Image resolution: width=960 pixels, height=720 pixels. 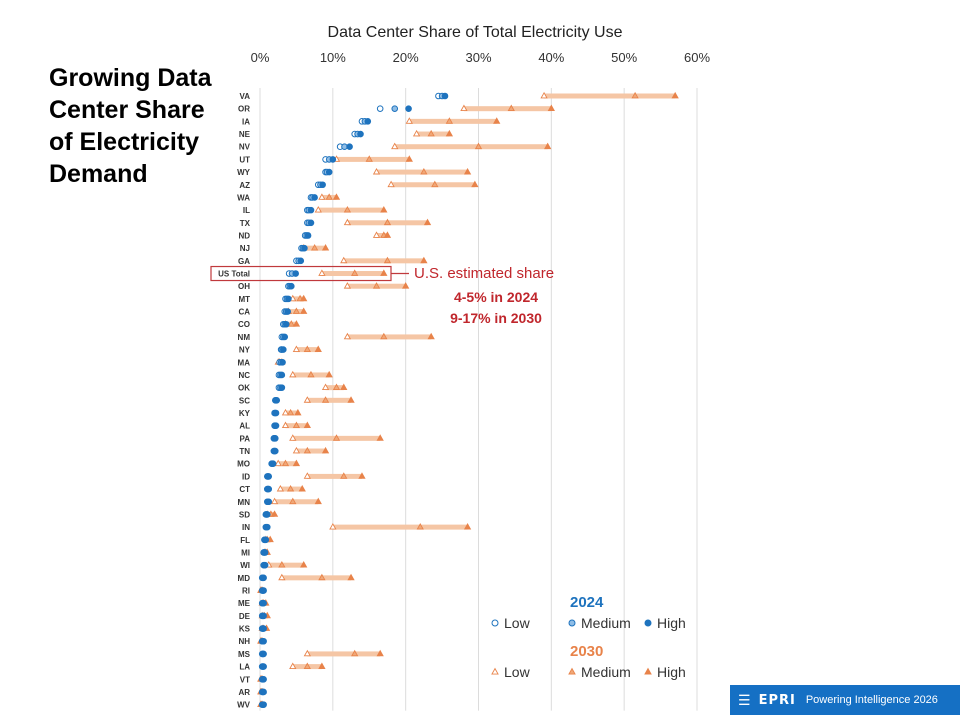 What do you see at coordinates (744, 699) in the screenshot?
I see `hamburger-menu-icon: ☰` at bounding box center [744, 699].